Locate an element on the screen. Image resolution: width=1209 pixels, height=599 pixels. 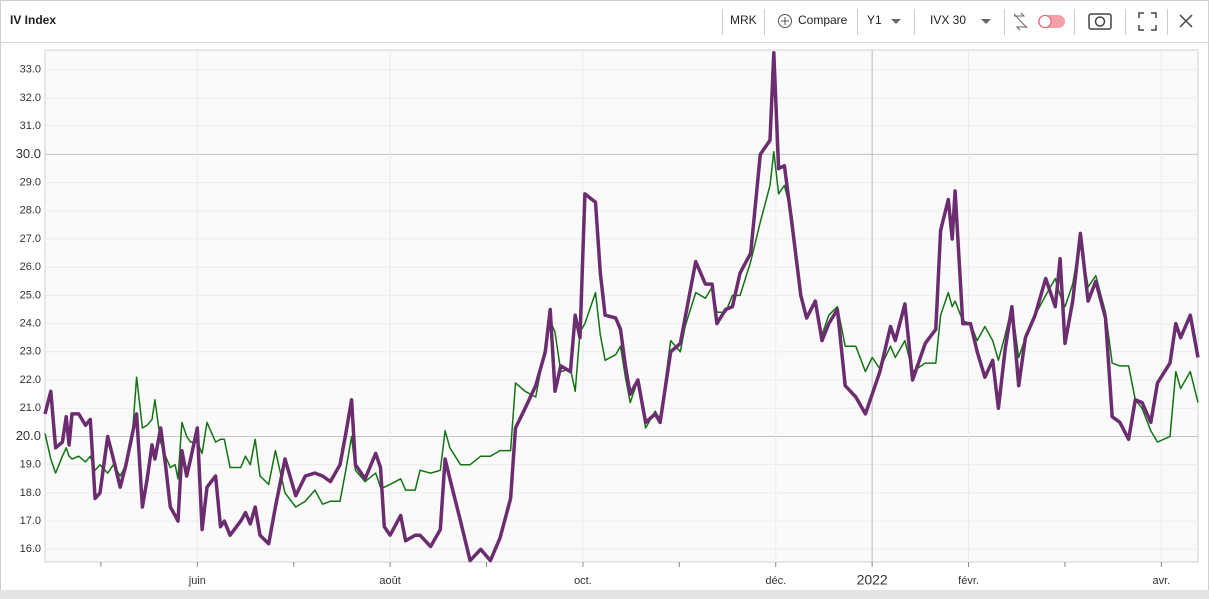
y-tick-label: 23.0 is located at coordinates (30, 352).